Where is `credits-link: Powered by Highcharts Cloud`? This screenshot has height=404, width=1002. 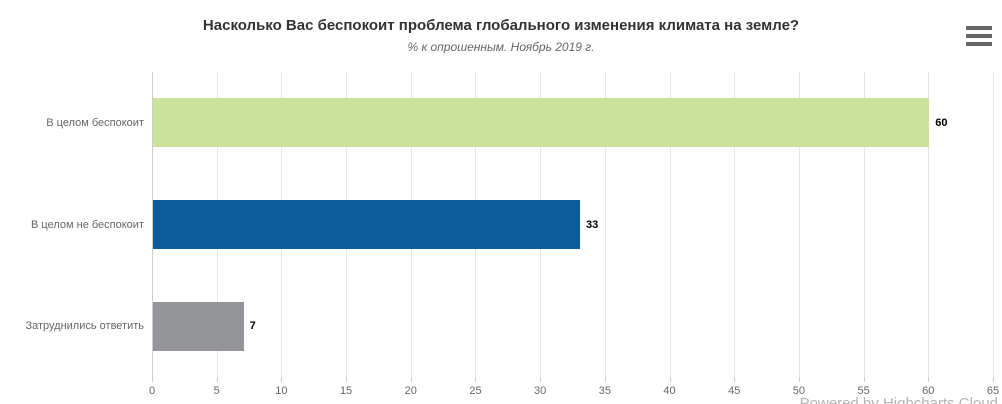
credits-link: Powered by Highcharts Cloud is located at coordinates (898, 399).